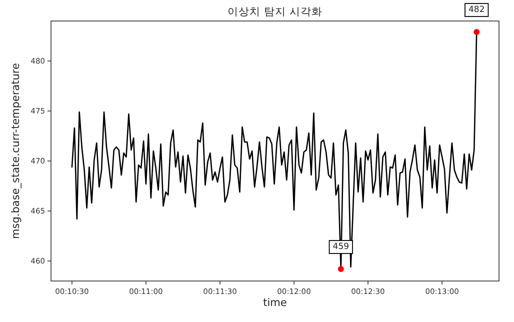 Image resolution: width=514 pixels, height=322 pixels. I want to click on annotation: 482, so click(476, 10).